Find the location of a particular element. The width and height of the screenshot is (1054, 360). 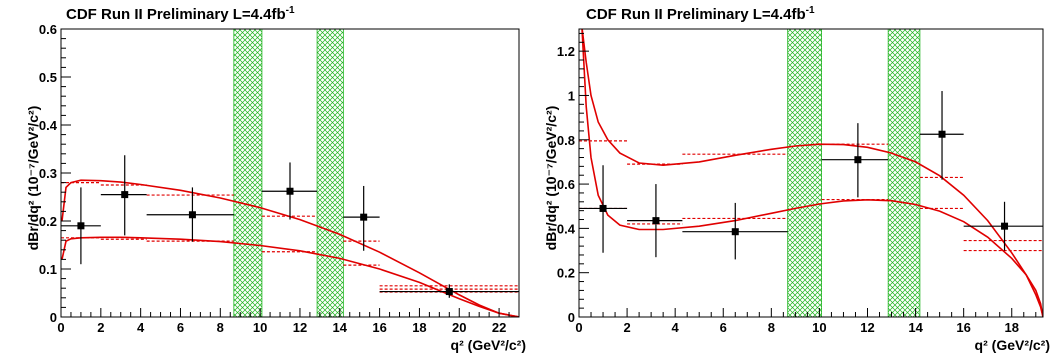

left-x-axis-label: q² (GeV²/c²) is located at coordinates (488, 345).